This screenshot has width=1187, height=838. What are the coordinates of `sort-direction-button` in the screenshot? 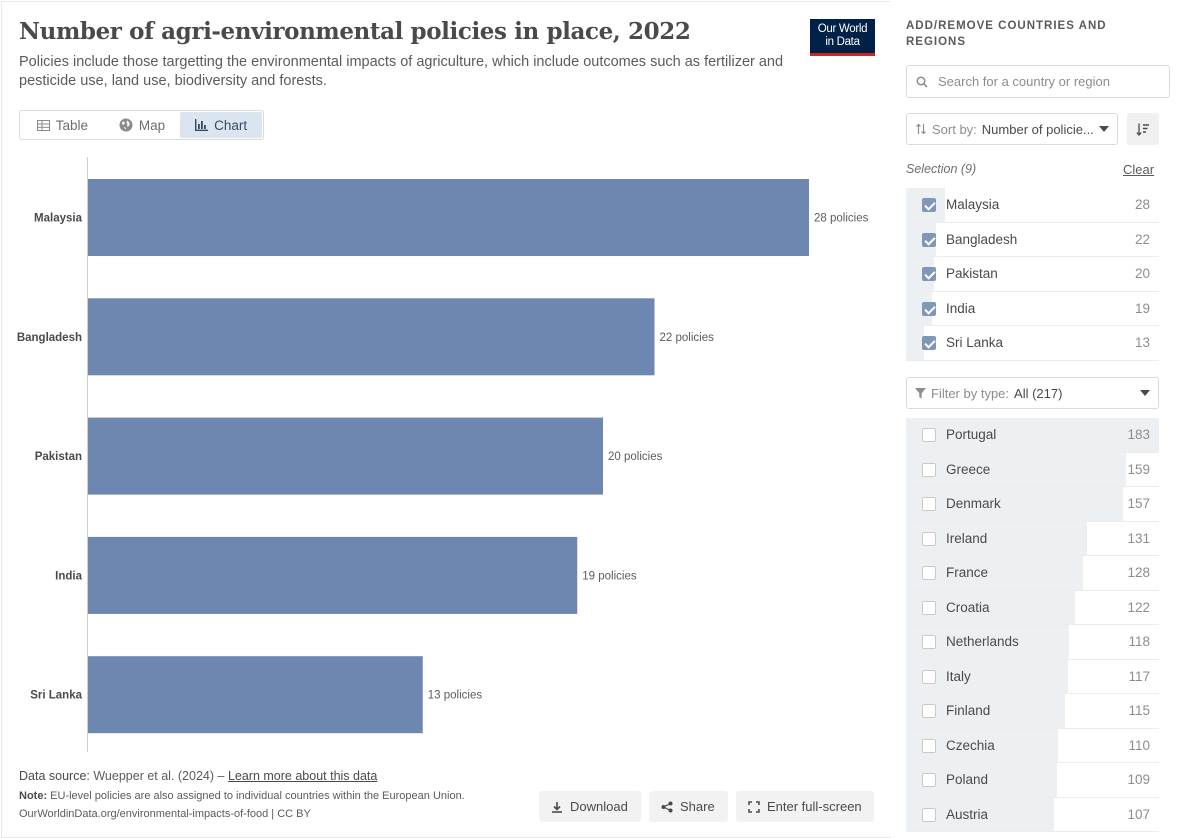 It's located at (1143, 129).